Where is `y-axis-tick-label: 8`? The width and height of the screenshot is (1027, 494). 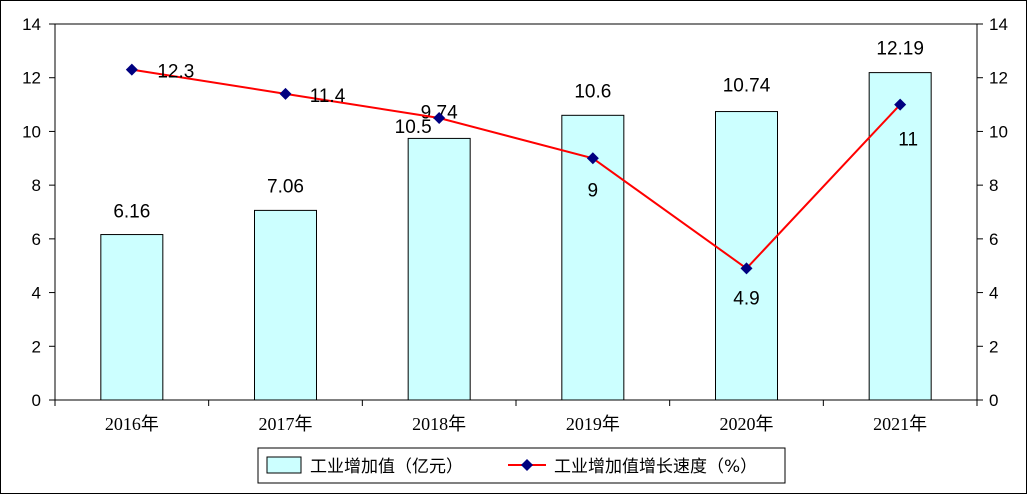
y-axis-tick-label: 8 is located at coordinates (36, 185).